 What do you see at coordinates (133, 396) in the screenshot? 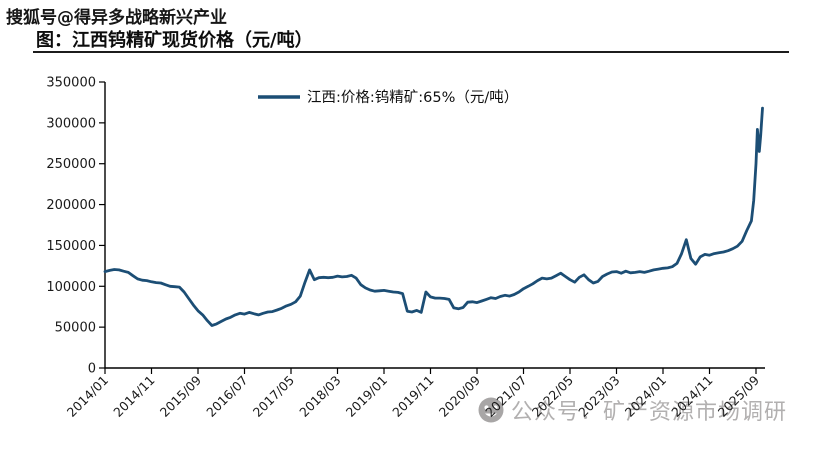
I see `x-tick-label: 2014/11` at bounding box center [133, 396].